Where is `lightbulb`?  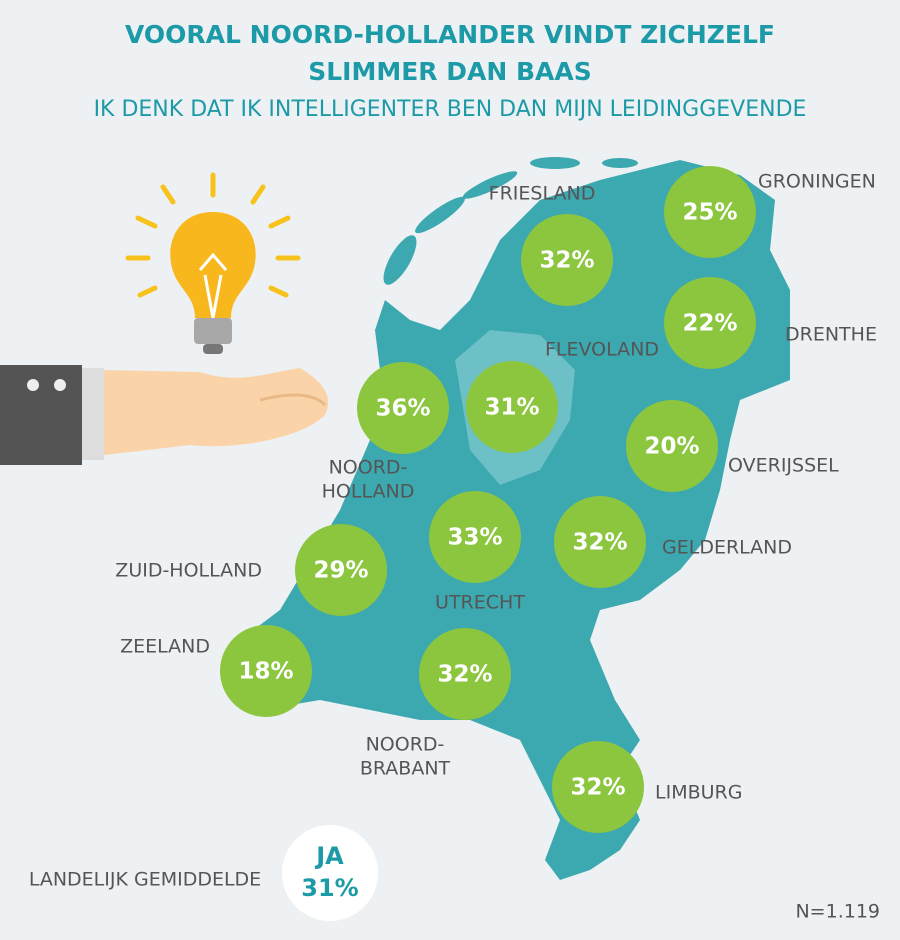
lightbulb is located at coordinates (213, 263).